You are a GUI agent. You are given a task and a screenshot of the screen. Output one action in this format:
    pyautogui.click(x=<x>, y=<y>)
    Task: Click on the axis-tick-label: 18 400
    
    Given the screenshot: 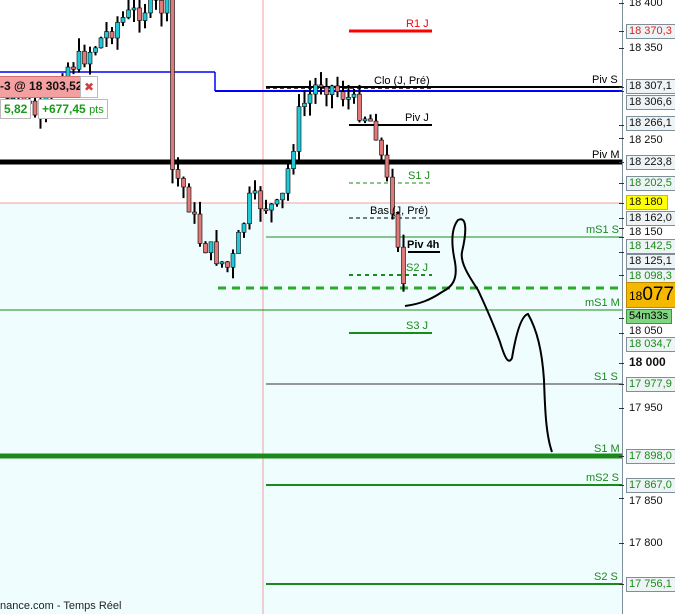 What is the action you would take?
    pyautogui.click(x=646, y=4)
    